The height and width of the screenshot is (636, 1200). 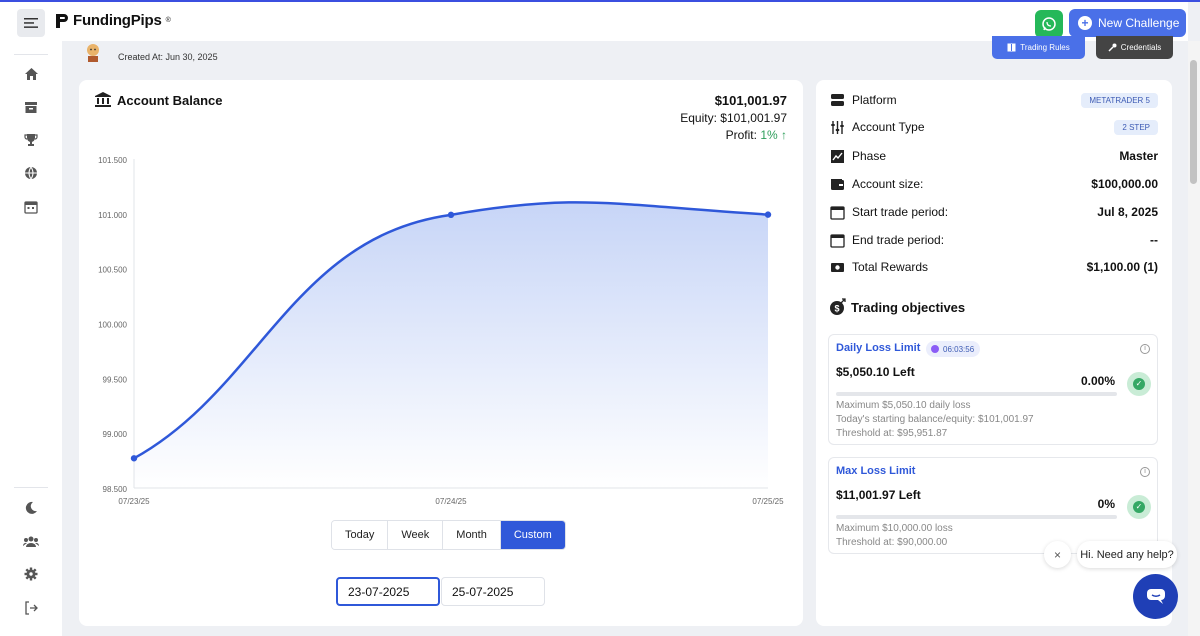 What do you see at coordinates (888, 127) in the screenshot?
I see `detail-label: Account Type` at bounding box center [888, 127].